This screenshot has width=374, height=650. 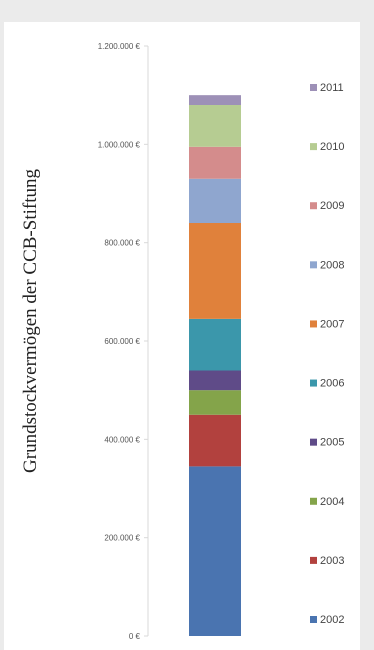 What do you see at coordinates (313, 324) in the screenshot?
I see `legend-swatch-2007` at bounding box center [313, 324].